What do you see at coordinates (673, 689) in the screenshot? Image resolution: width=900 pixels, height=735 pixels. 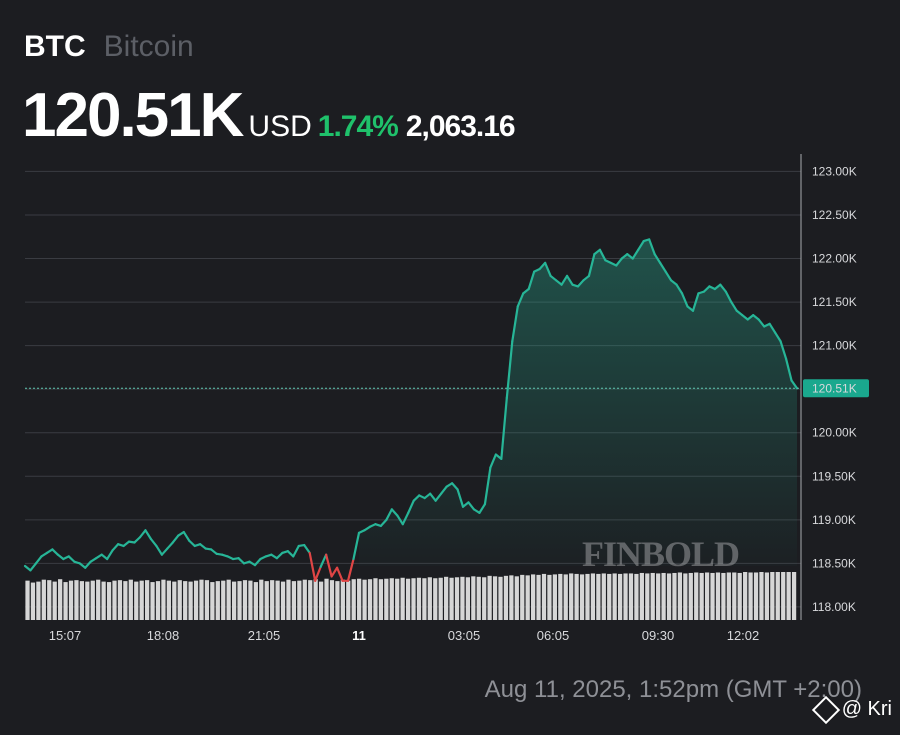 I see `timestamp: Aug 11, 2025, 1:52pm (GMT +2:00)` at bounding box center [673, 689].